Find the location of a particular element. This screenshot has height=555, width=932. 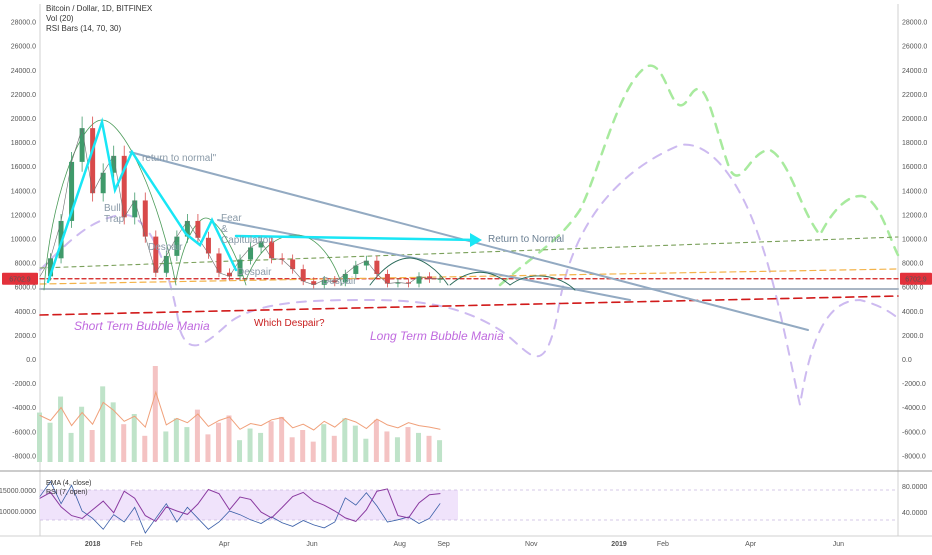

price-badge-right is located at coordinates (916, 278).